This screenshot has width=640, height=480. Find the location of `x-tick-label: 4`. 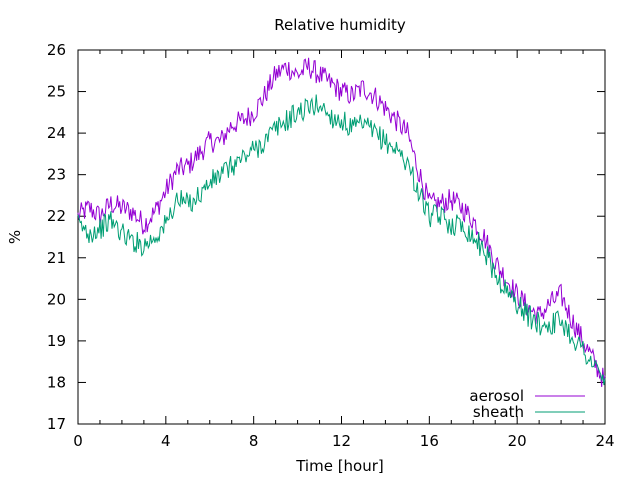

x-tick-label: 4 is located at coordinates (166, 441).